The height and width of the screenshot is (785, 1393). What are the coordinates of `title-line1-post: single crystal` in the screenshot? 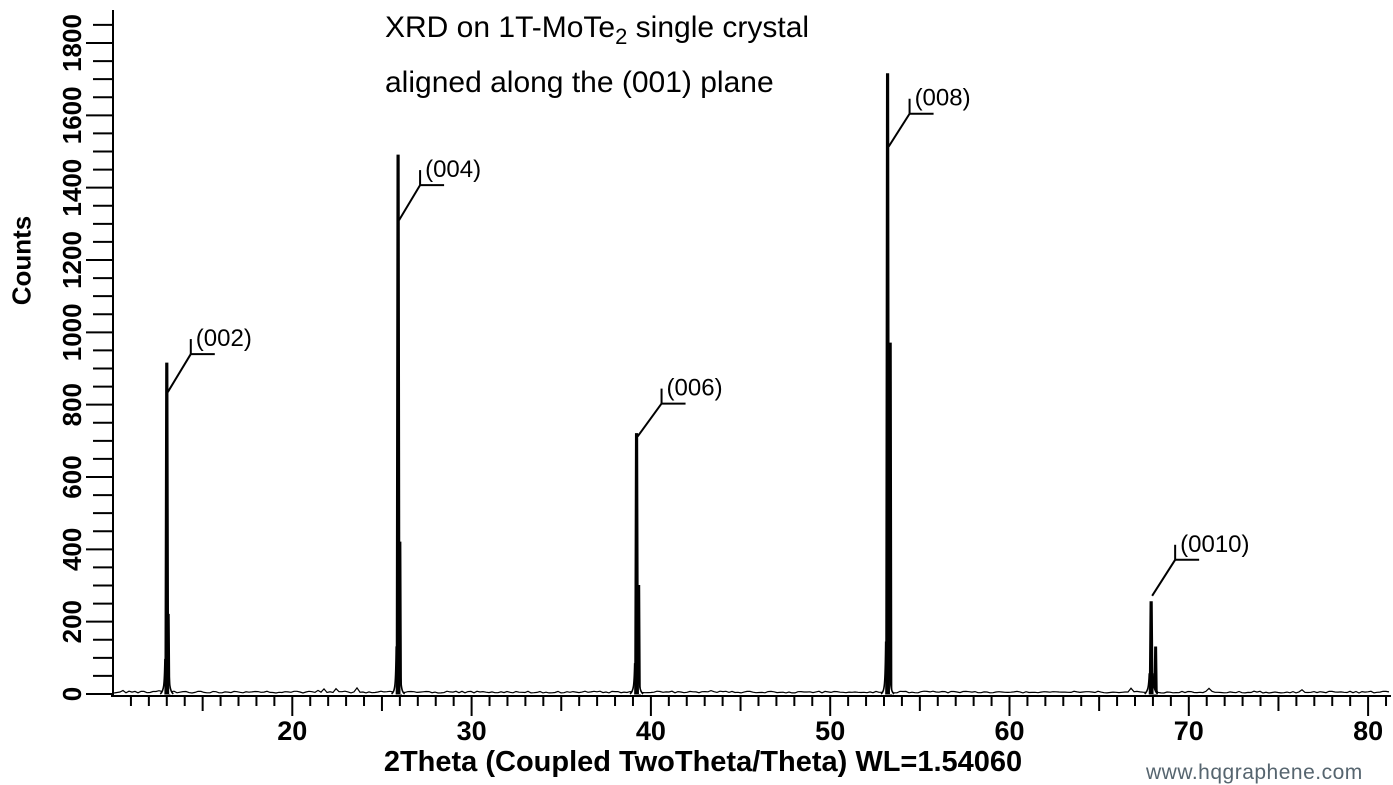 It's located at (718, 27).